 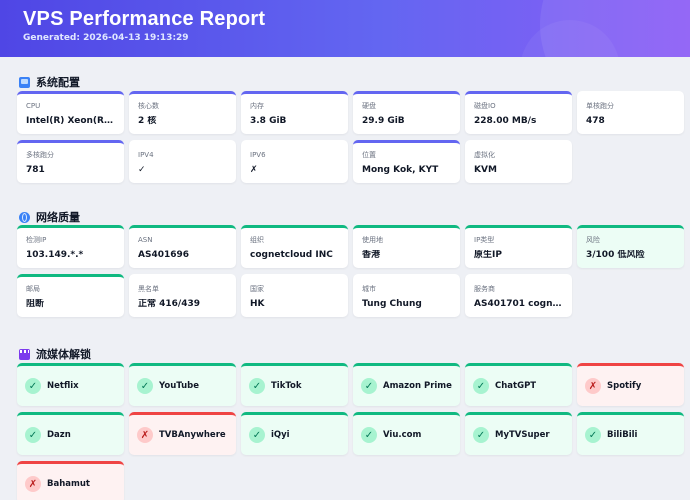 I want to click on network-card-blacklist: 黑名单正常 416/439, so click(x=182, y=295).